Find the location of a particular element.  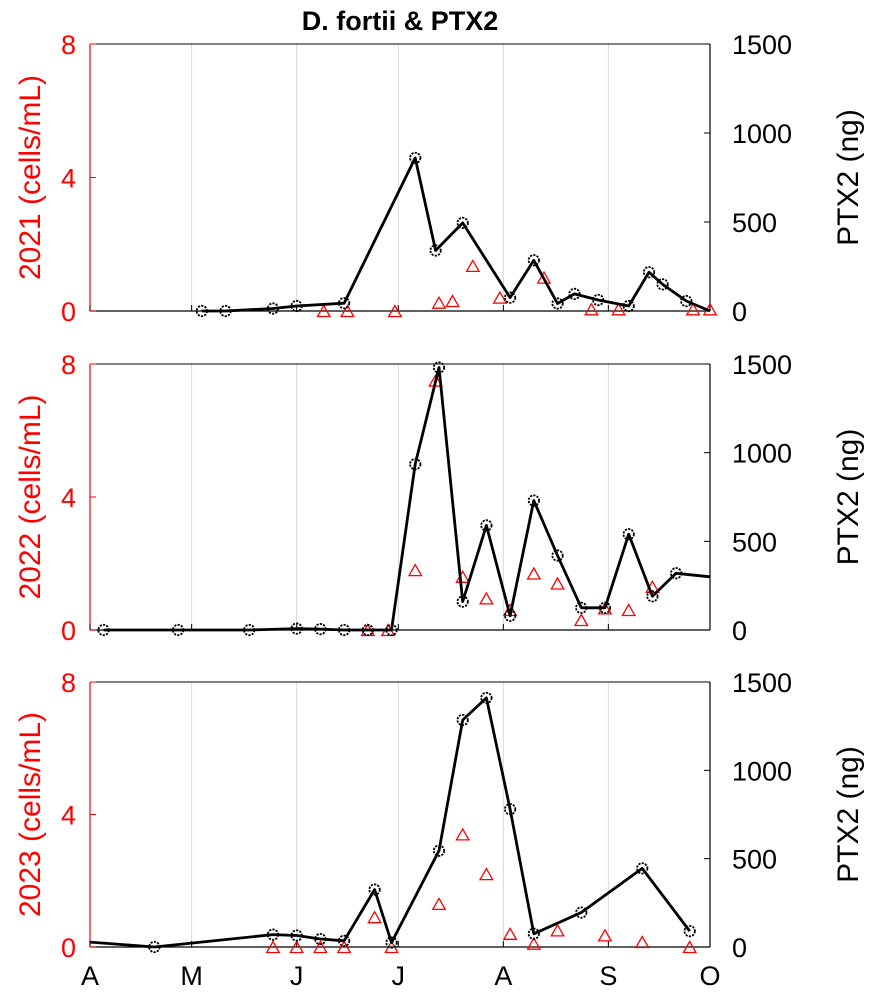

left-axis-label: 2023 (cells/mL) is located at coordinates (30, 814).